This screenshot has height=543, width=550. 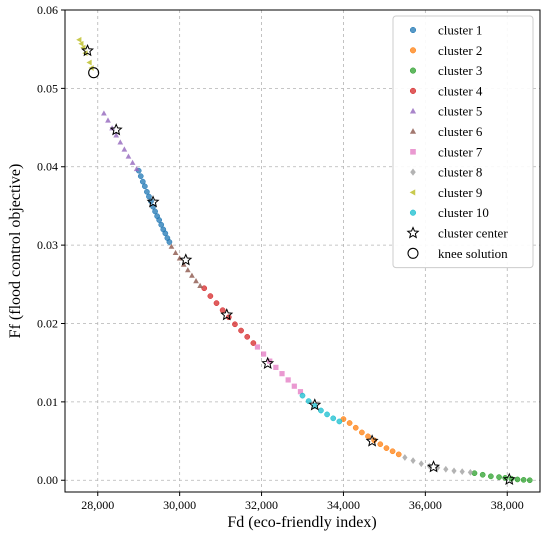 I want to click on knee-solution-marker, so click(x=94, y=73).